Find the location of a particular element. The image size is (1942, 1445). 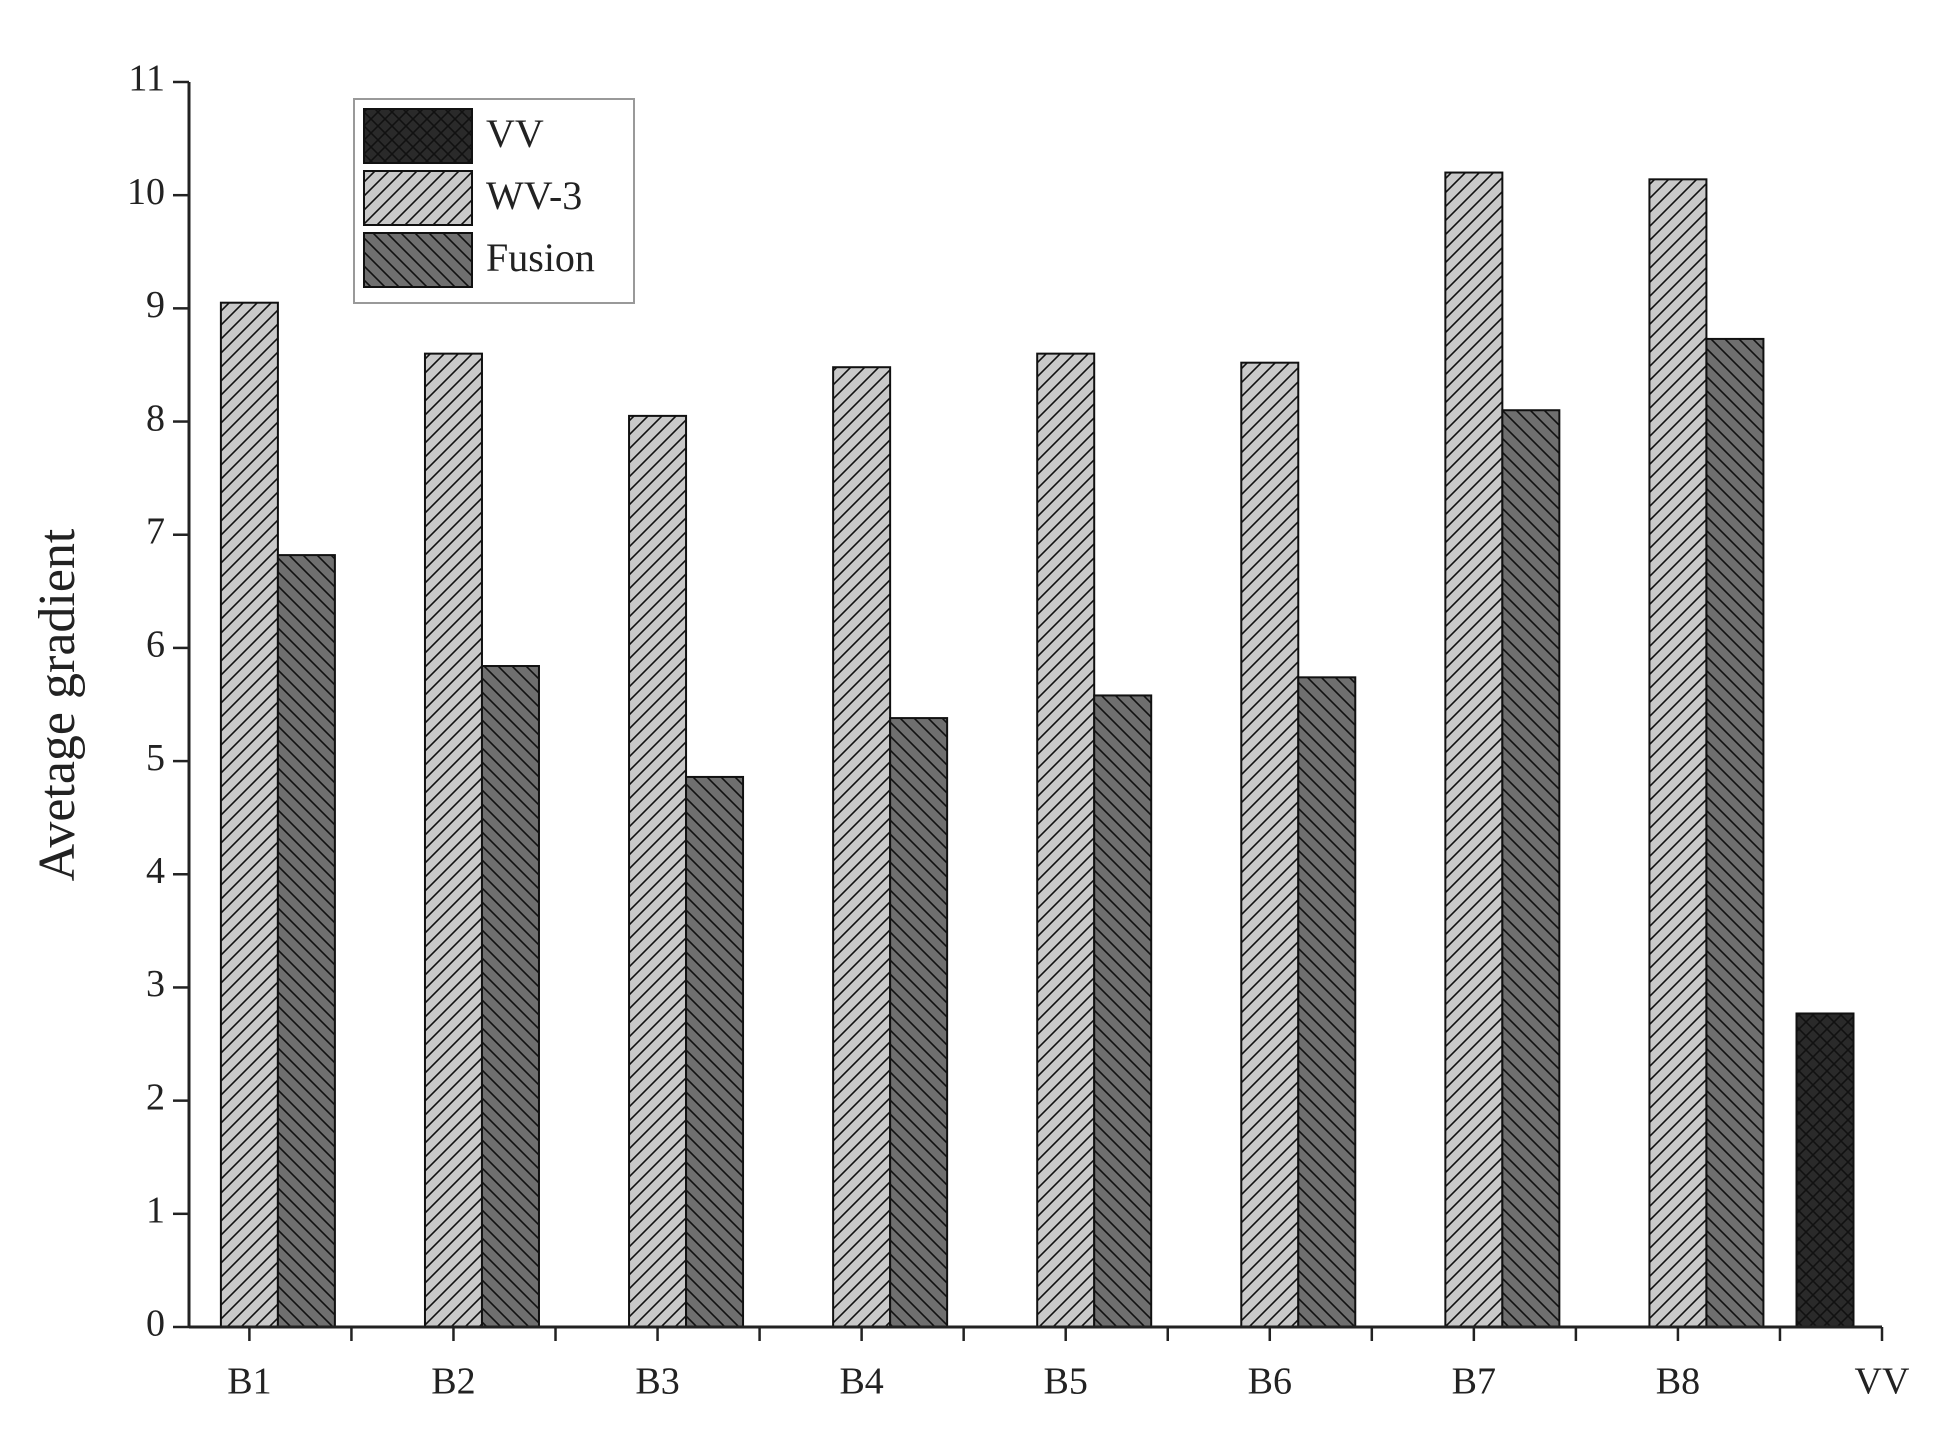

y-tick-label: 3 is located at coordinates (155, 984).